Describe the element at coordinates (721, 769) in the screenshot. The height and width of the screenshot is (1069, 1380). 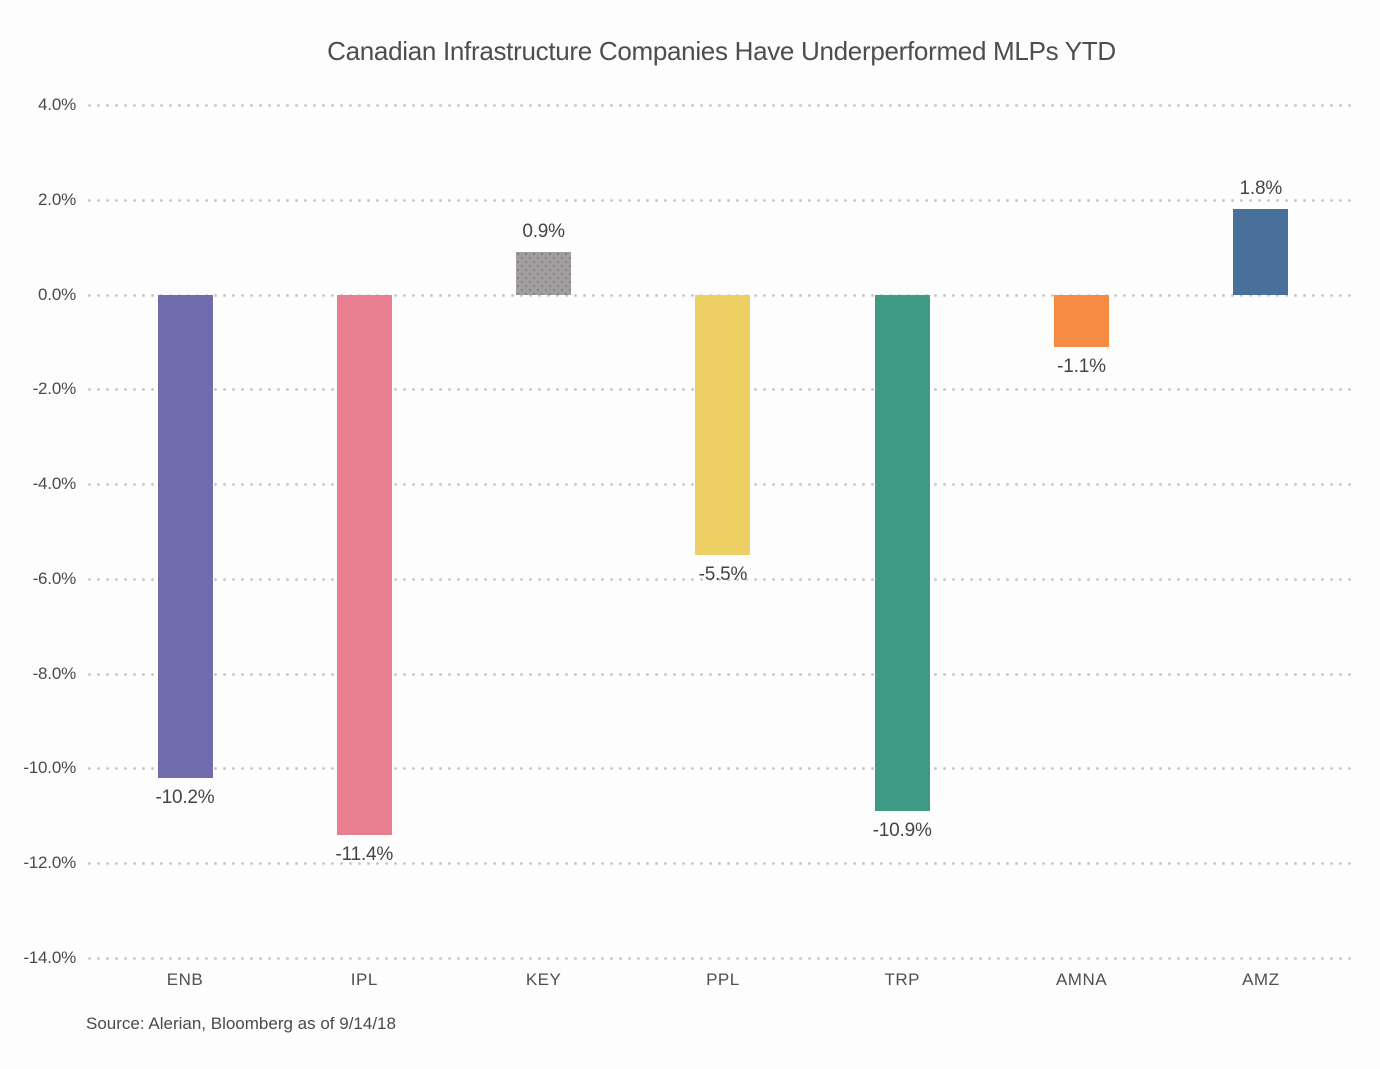
I see `gridline--10.0%` at that location.